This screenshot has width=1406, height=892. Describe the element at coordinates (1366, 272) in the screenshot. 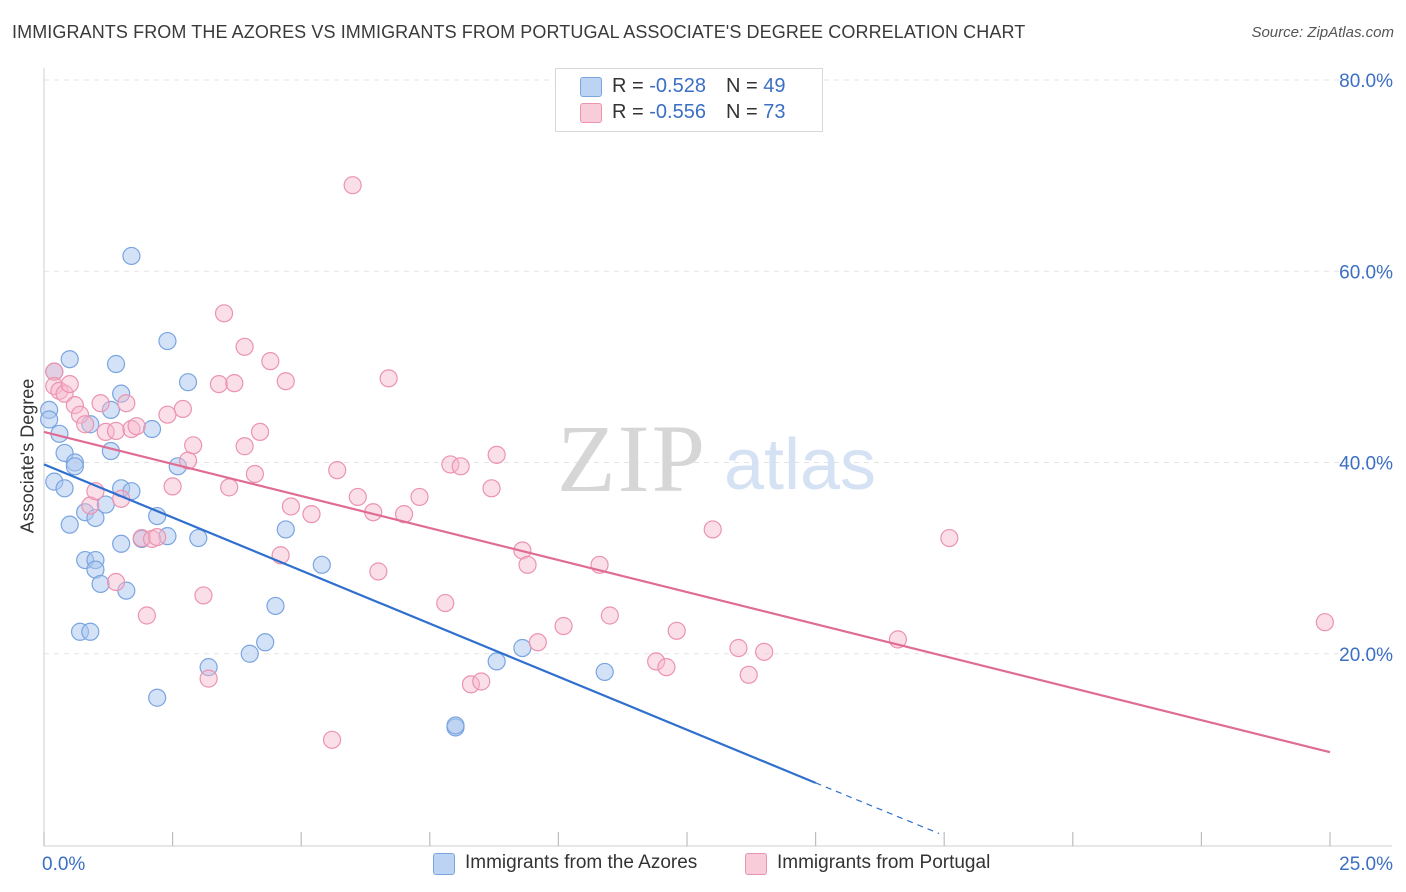

I see `y-tick-label: 60.0%` at that location.